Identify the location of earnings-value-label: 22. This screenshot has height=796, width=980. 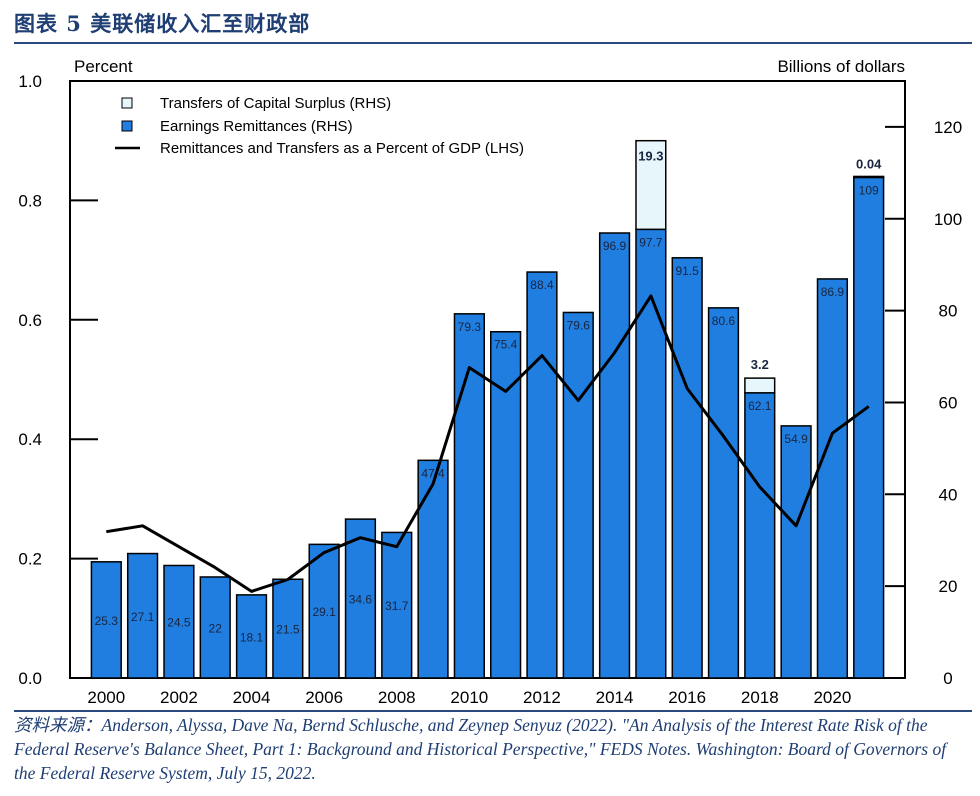
(216, 628).